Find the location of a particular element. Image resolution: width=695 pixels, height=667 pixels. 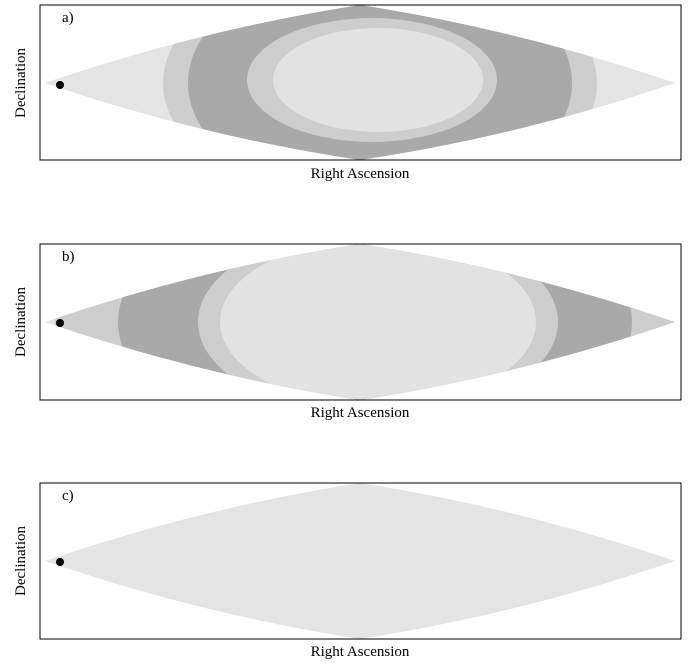

panel-label: c) is located at coordinates (68, 496).